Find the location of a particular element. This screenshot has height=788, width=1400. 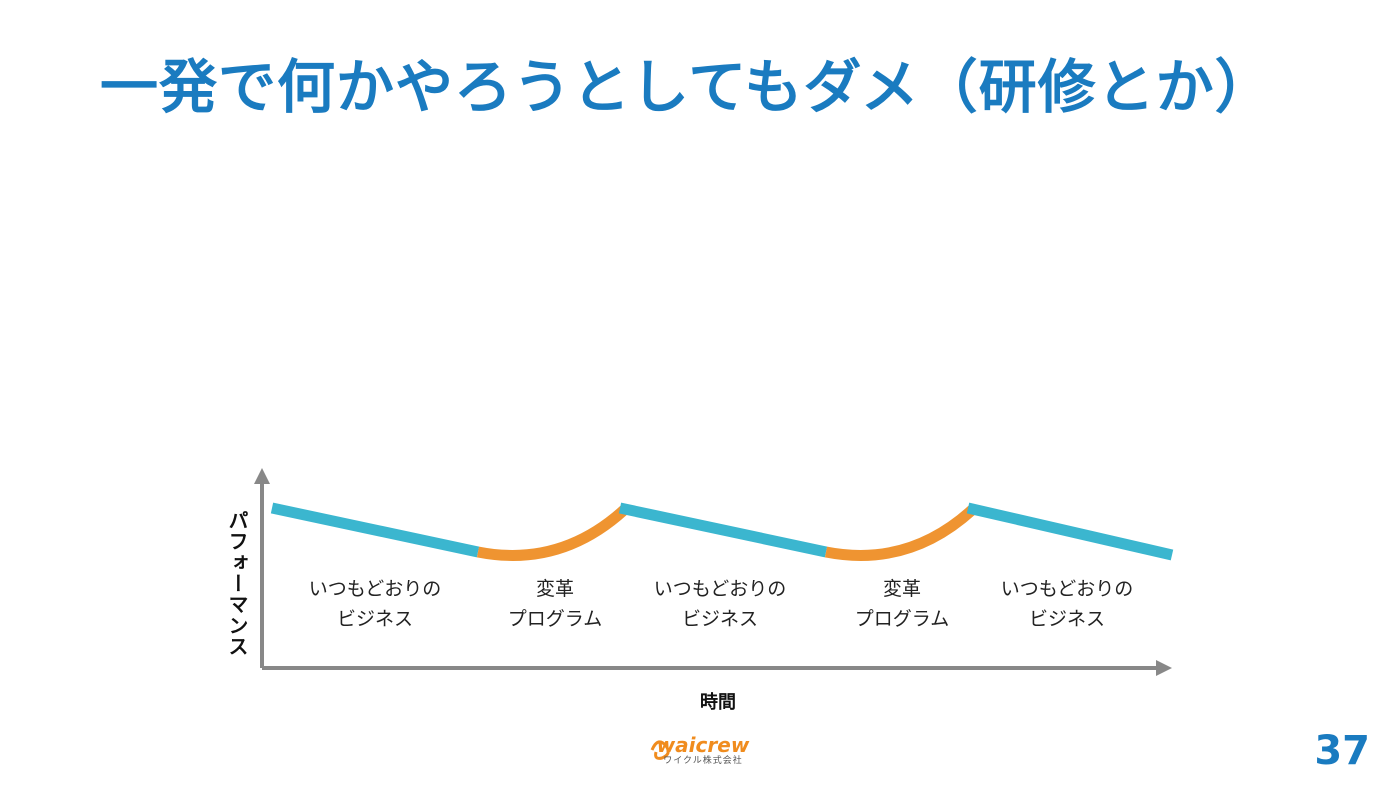

x-axis-label: 時間 is located at coordinates (718, 702).